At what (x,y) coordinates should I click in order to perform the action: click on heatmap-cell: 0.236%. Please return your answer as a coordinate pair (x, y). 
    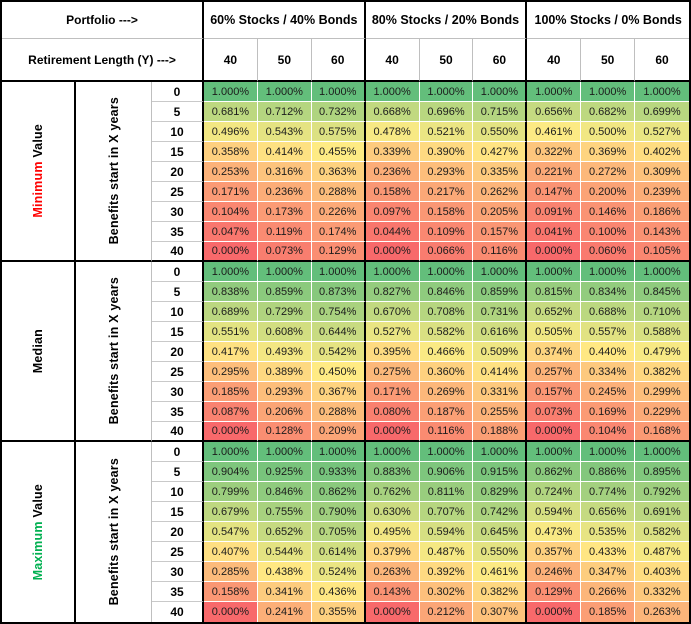
    Looking at the image, I should click on (284, 192).